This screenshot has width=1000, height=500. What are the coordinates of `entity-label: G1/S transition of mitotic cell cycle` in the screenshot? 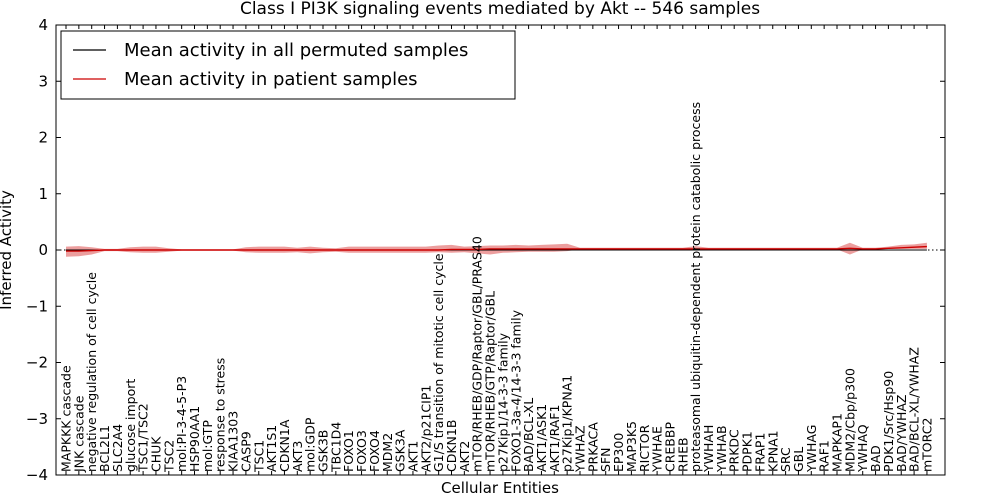 It's located at (438, 362).